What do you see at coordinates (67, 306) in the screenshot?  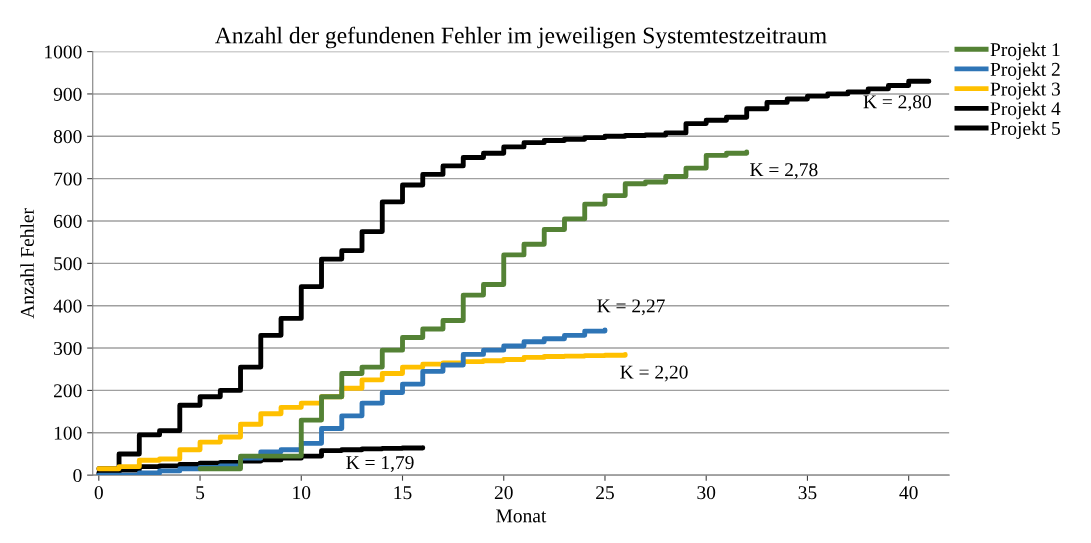 I see `y-tick-label: 400` at bounding box center [67, 306].